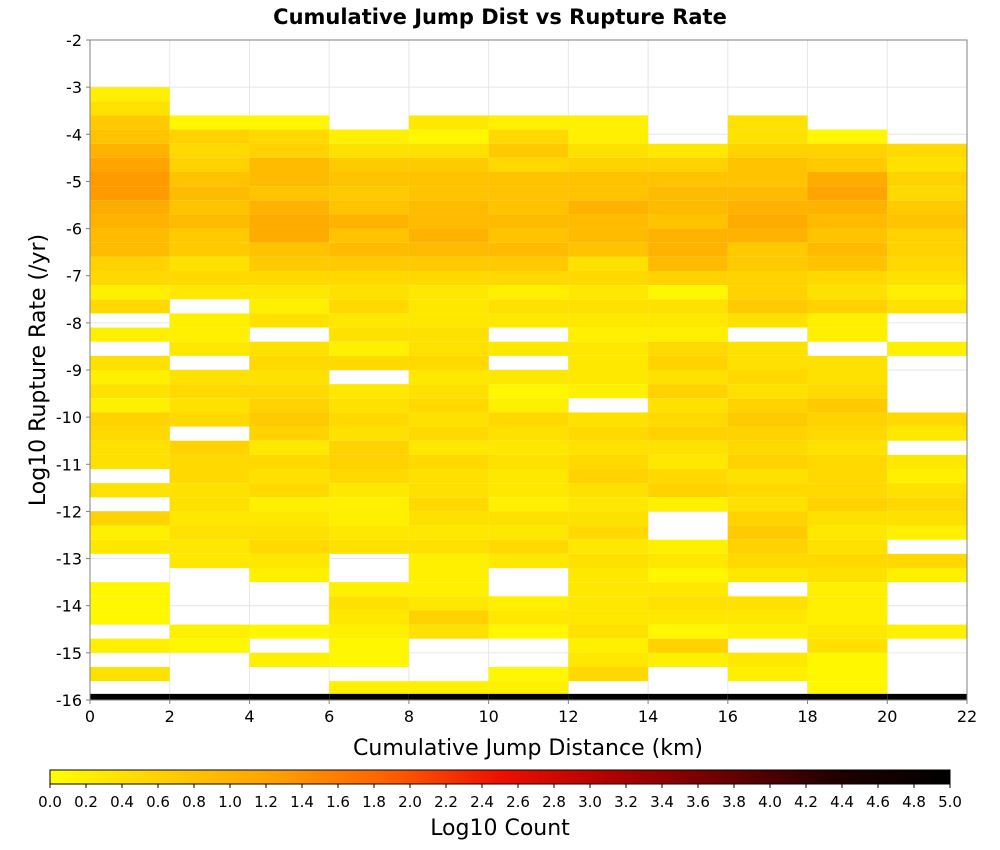 The image size is (1000, 850). Describe the element at coordinates (69, 559) in the screenshot. I see `y-tick-label: -13` at that location.